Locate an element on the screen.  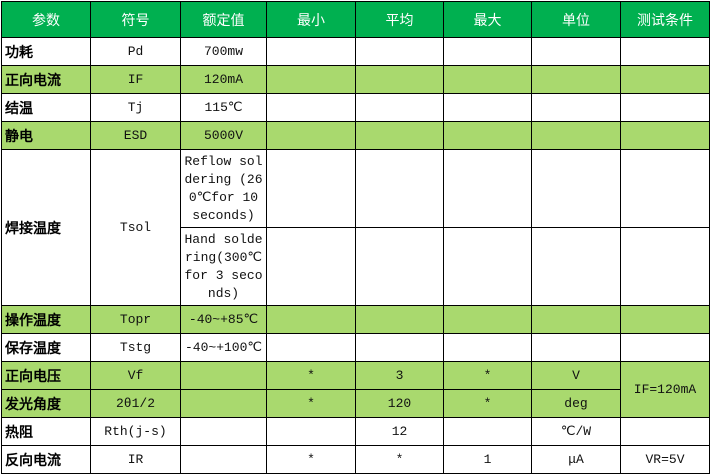
symbol-cell: Tj is located at coordinates (135, 107).